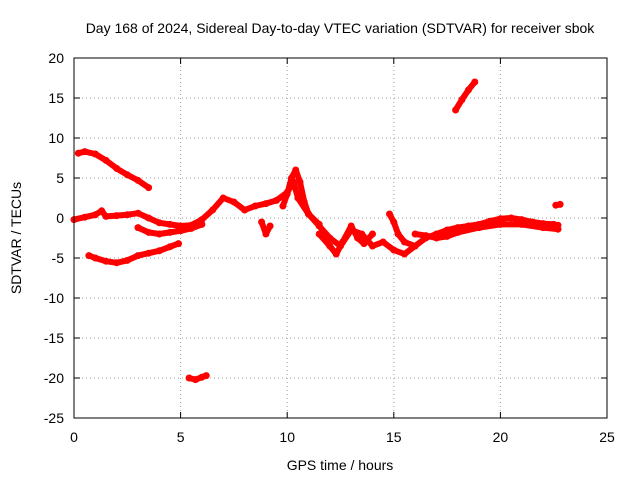  What do you see at coordinates (394, 437) in the screenshot?
I see `x-tick-label: 15` at bounding box center [394, 437].